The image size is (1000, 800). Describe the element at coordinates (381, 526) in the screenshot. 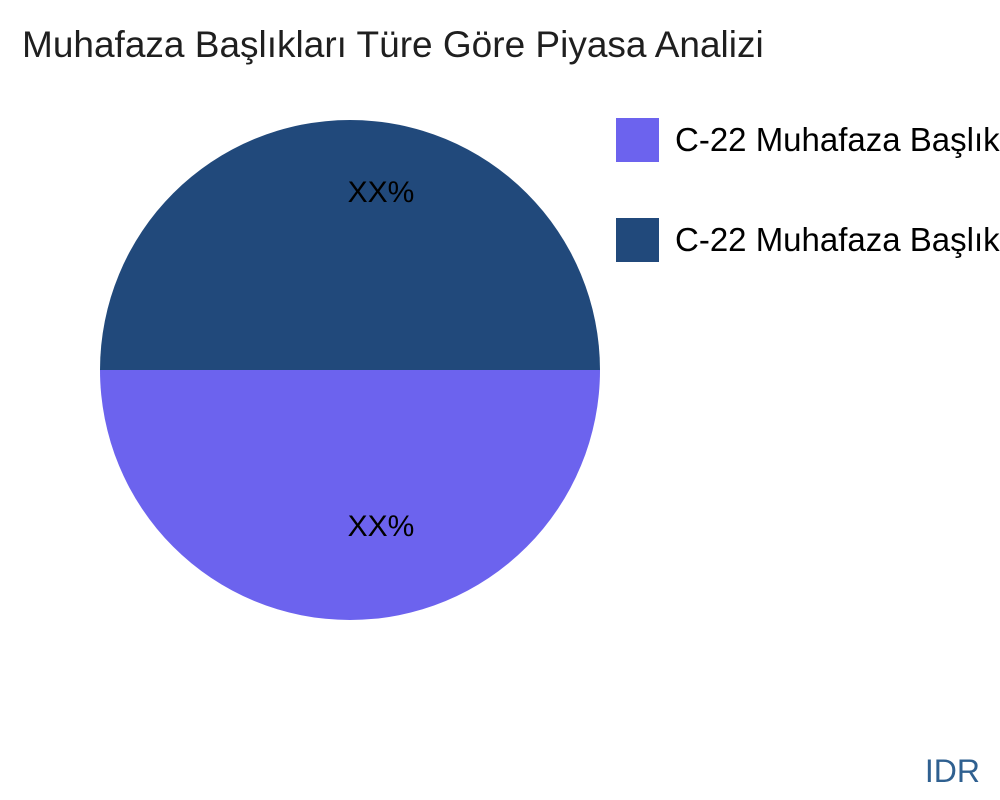

I see `pie-slice-bottom-value-label: XX%` at that location.